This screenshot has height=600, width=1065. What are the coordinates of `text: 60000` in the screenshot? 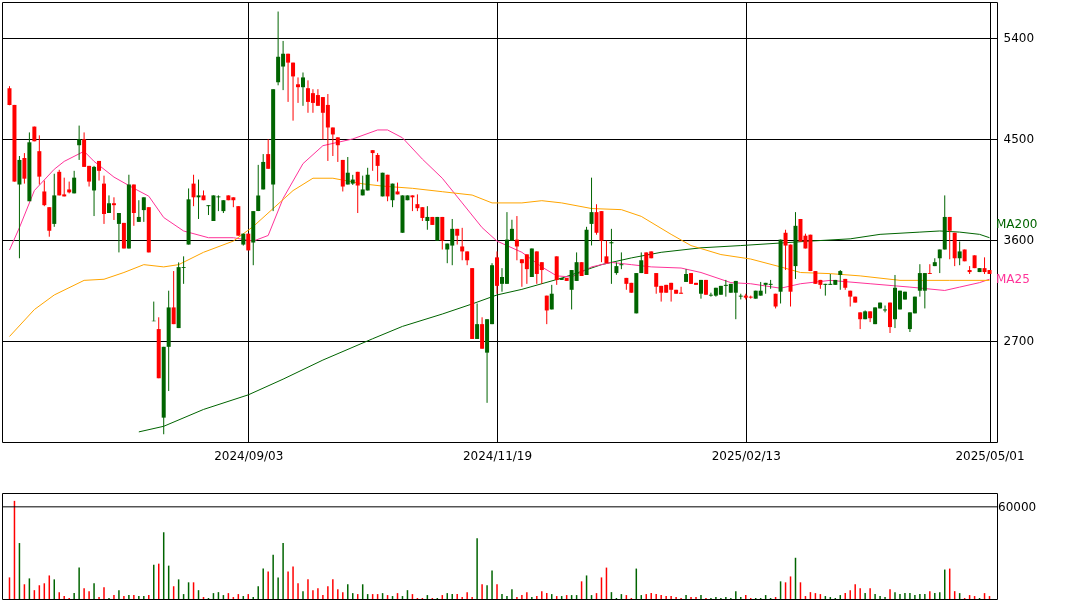 It's located at (1017, 506).